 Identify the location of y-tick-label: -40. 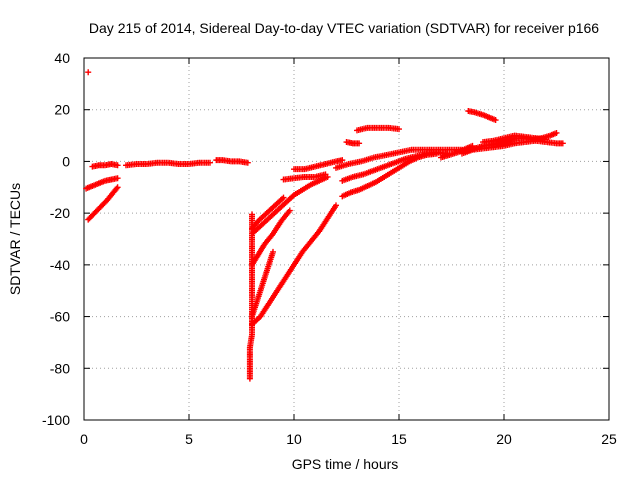
(60, 265).